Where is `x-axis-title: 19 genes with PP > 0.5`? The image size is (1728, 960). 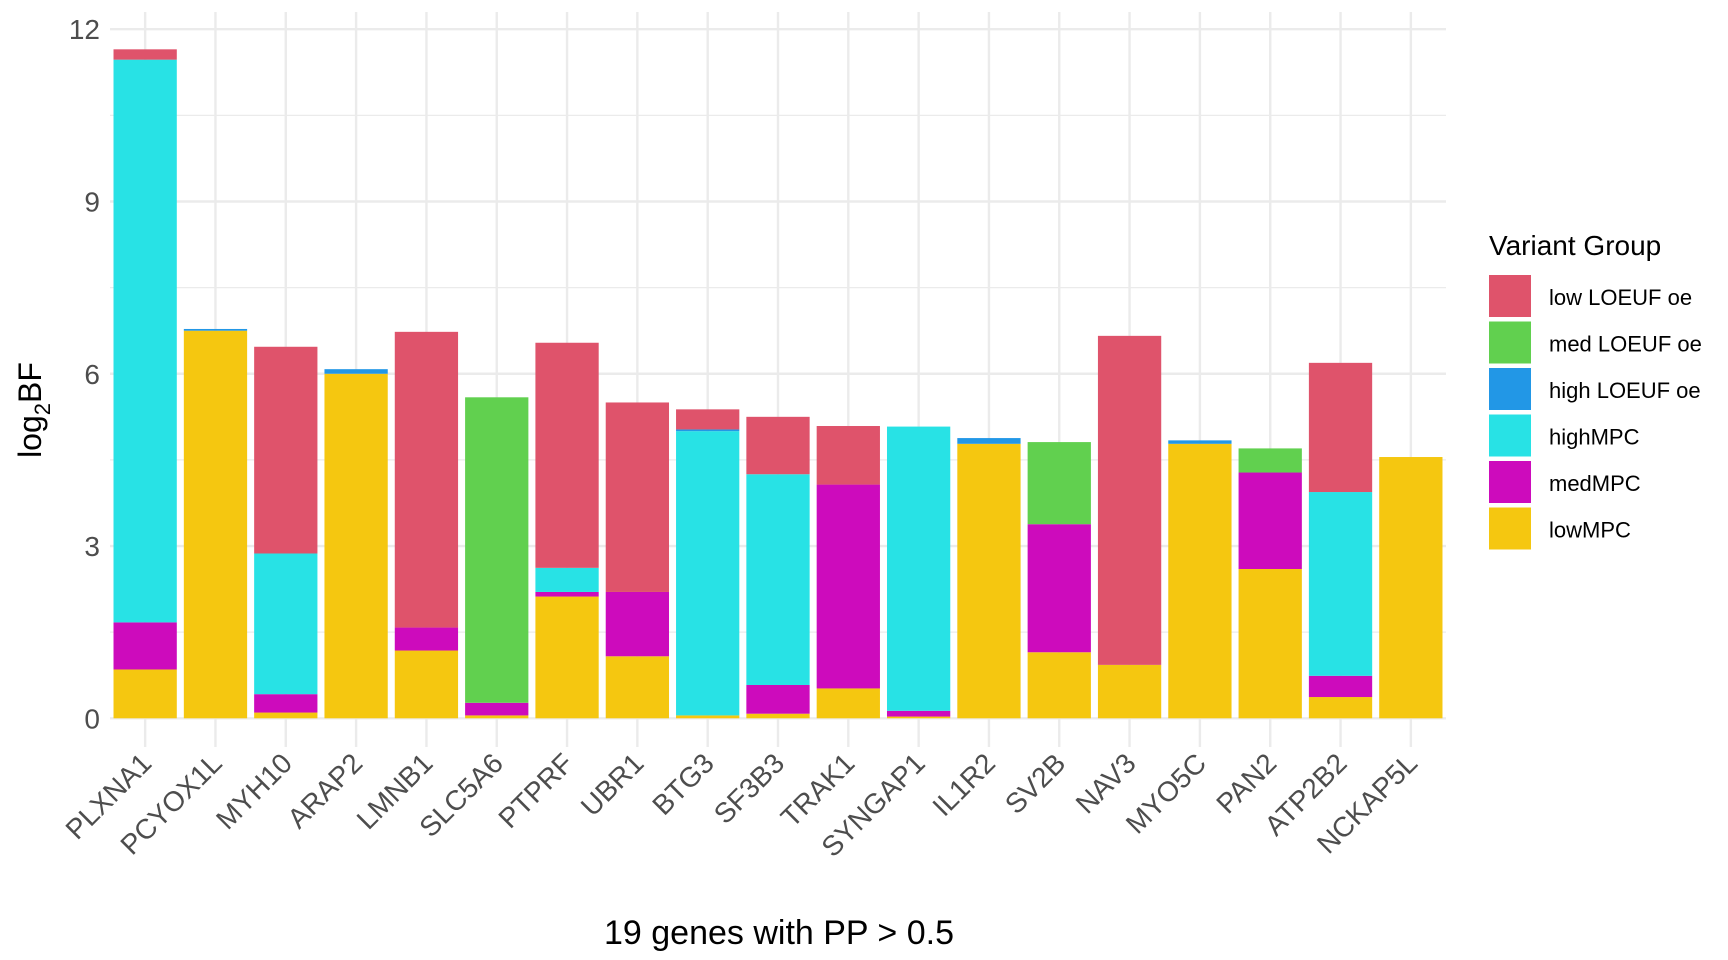
x-axis-title: 19 genes with PP > 0.5 is located at coordinates (779, 933).